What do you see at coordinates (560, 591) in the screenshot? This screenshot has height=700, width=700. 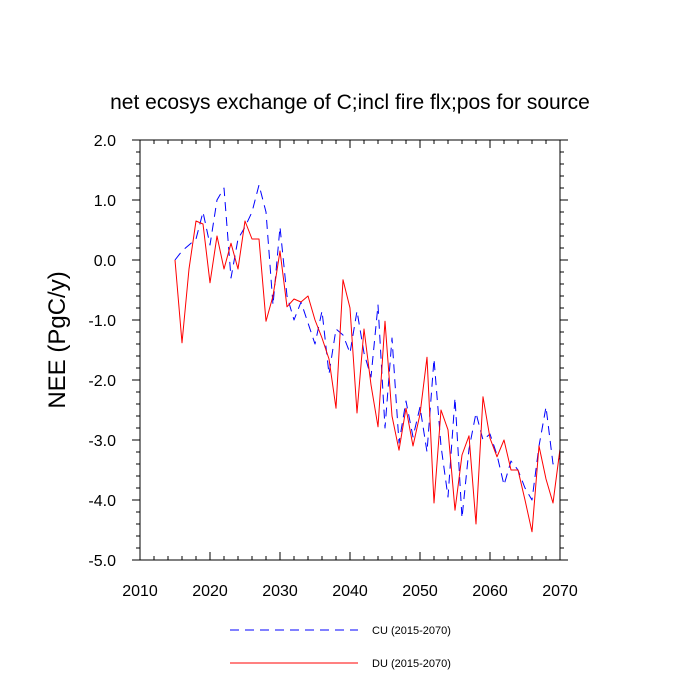 I see `x-tick-label: 2070` at bounding box center [560, 591].